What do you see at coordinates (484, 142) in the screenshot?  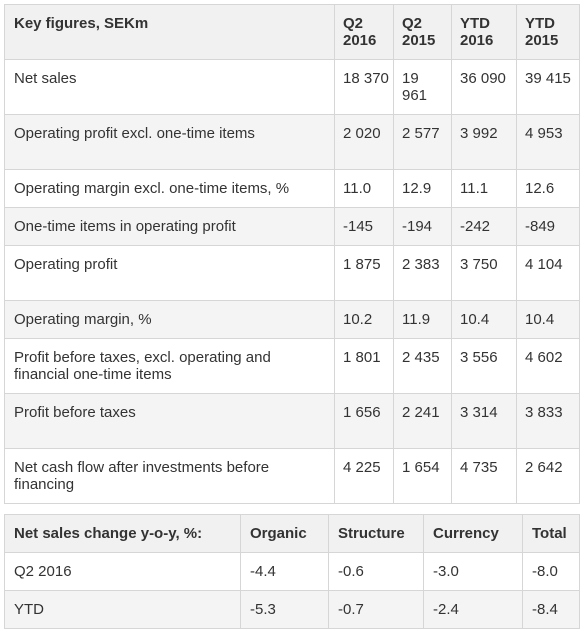 I see `cell-value: 3 992` at bounding box center [484, 142].